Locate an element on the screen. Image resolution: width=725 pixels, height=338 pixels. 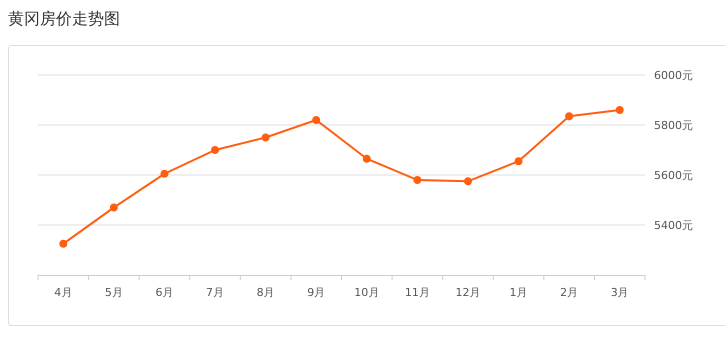
chart-title: 黄冈房价走势图 is located at coordinates (64, 18).